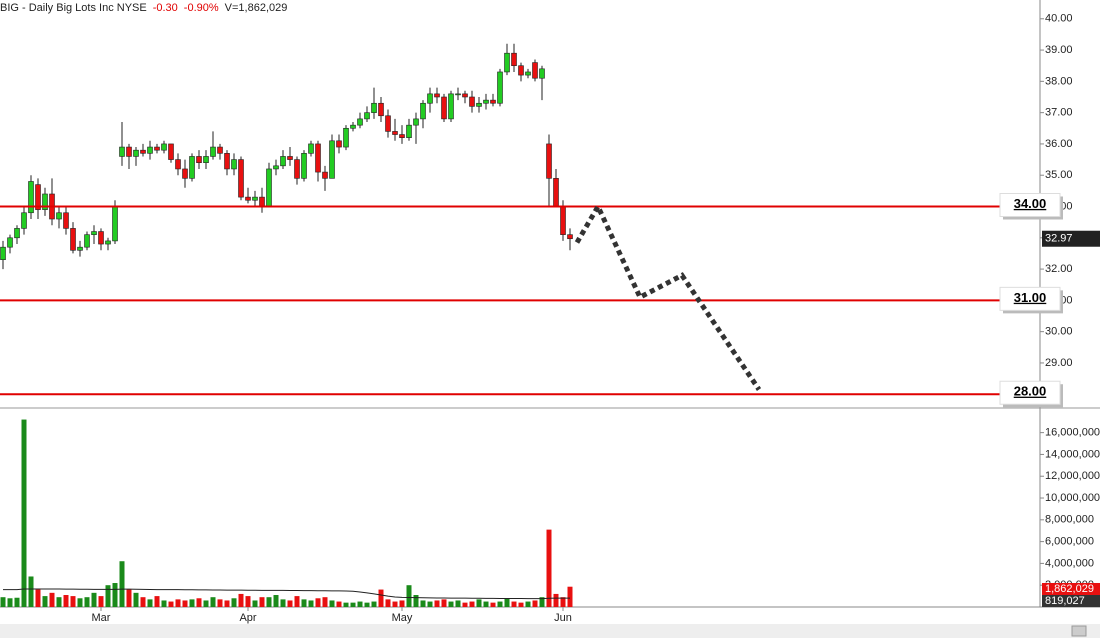  I want to click on x-tick-label: Apr, so click(247, 618).